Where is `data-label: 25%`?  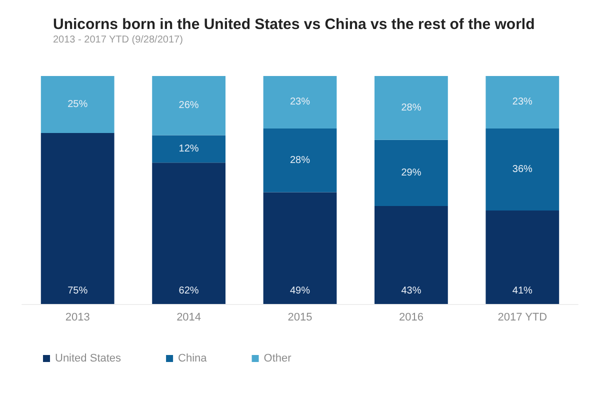
data-label: 25% is located at coordinates (78, 104).